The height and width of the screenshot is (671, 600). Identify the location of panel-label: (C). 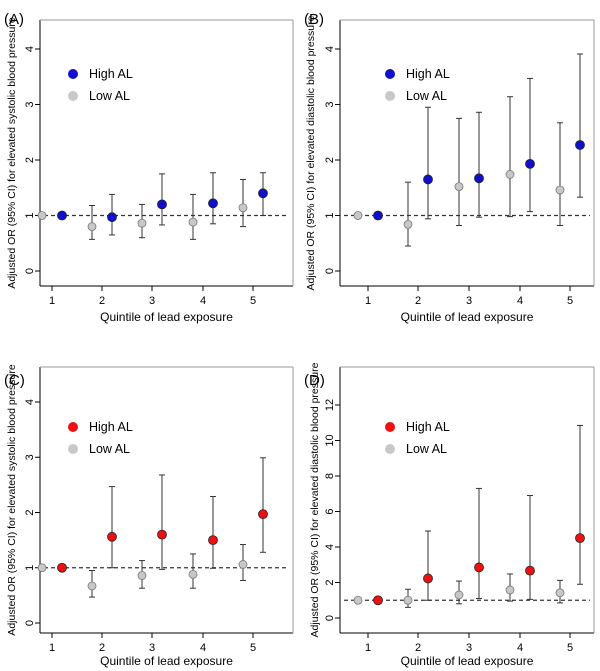
(14, 380).